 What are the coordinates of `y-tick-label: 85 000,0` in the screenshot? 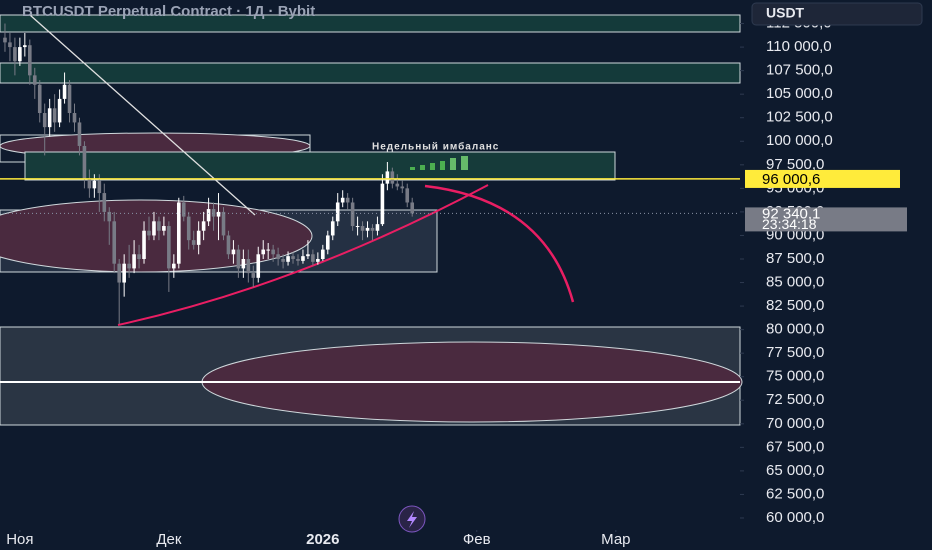 It's located at (795, 282).